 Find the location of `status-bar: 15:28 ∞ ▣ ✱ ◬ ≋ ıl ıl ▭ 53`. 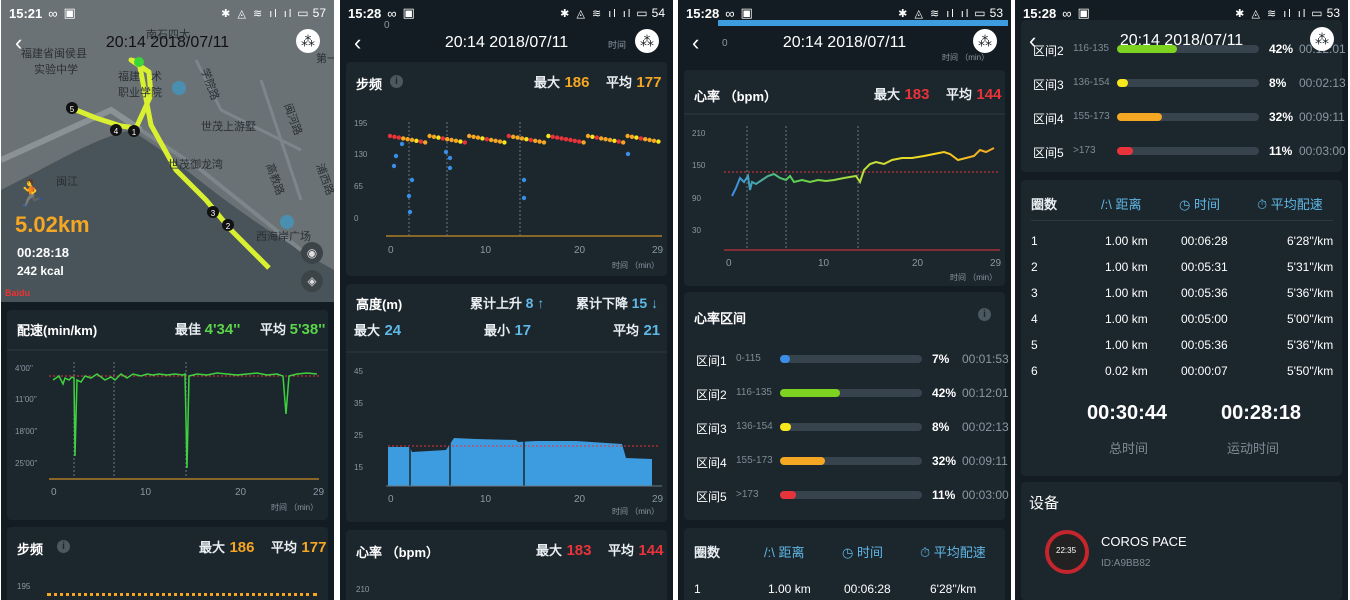

status-bar: 15:28 ∞ ▣ ✱ ◬ ≋ ıl ıl ▭ 53 is located at coordinates (1181, 13).